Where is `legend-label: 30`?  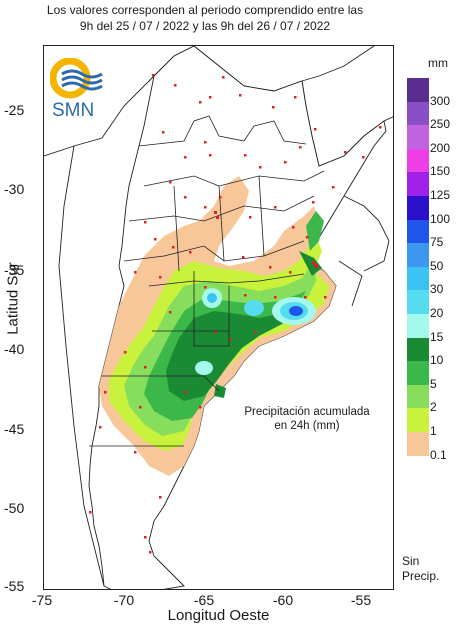 legend-label: 30 is located at coordinates (437, 289).